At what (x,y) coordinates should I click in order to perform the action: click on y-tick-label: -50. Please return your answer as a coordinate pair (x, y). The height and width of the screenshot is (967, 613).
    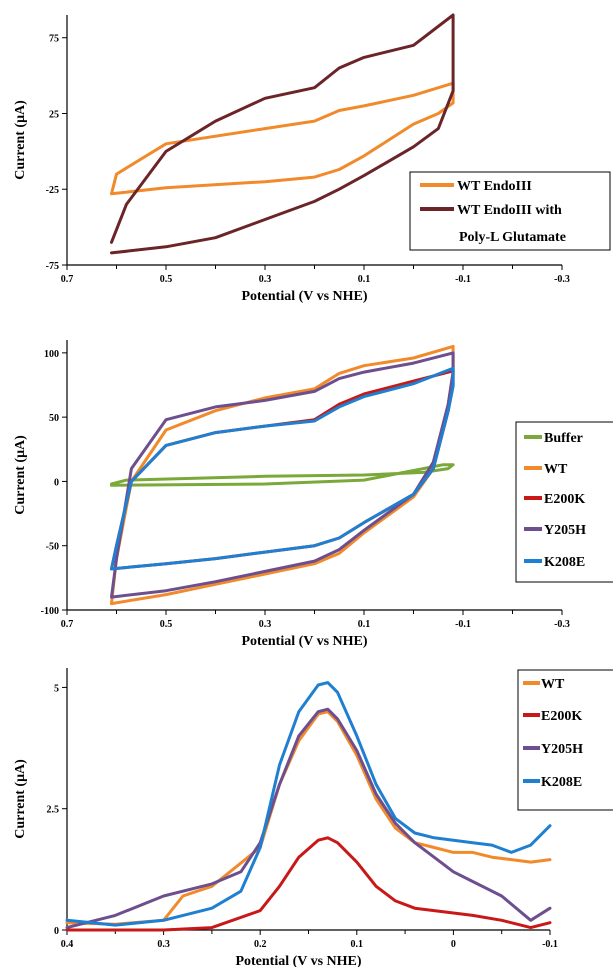
    Looking at the image, I should click on (52, 547).